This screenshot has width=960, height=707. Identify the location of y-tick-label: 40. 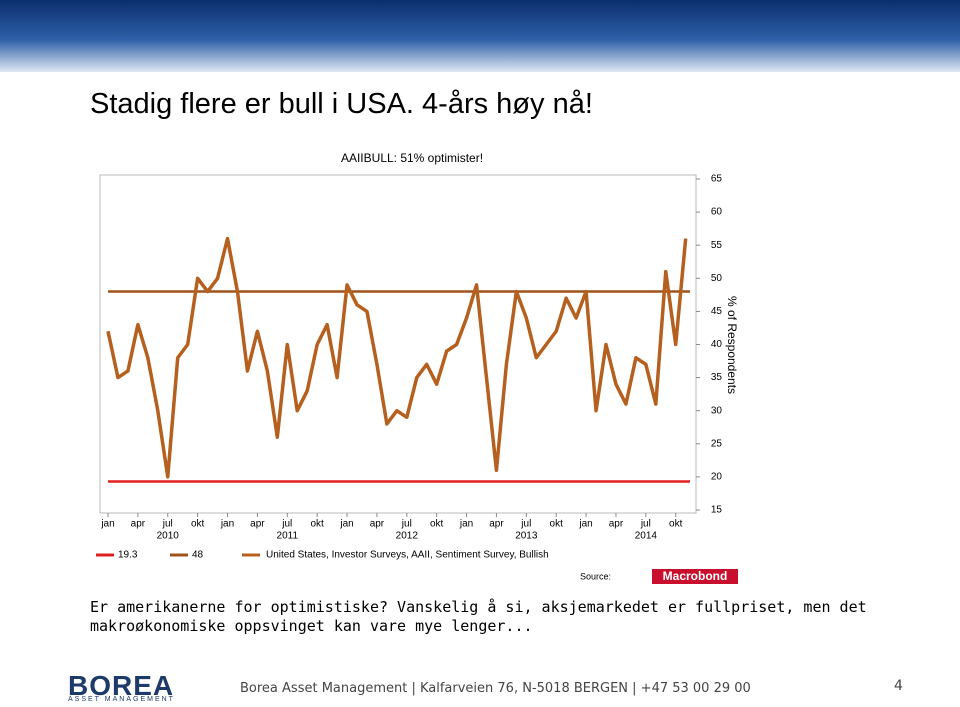
(717, 344).